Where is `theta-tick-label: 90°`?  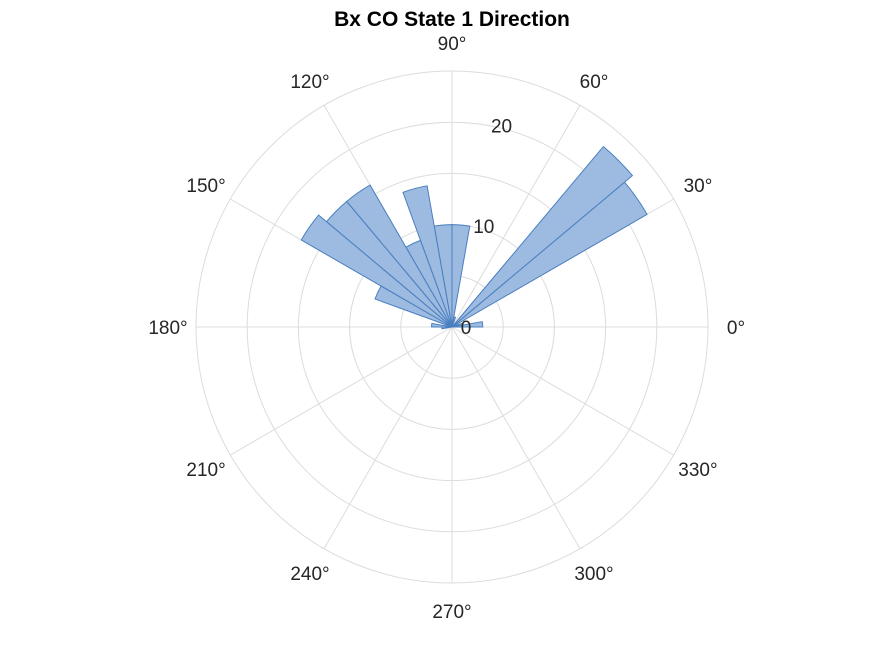
theta-tick-label: 90° is located at coordinates (452, 44).